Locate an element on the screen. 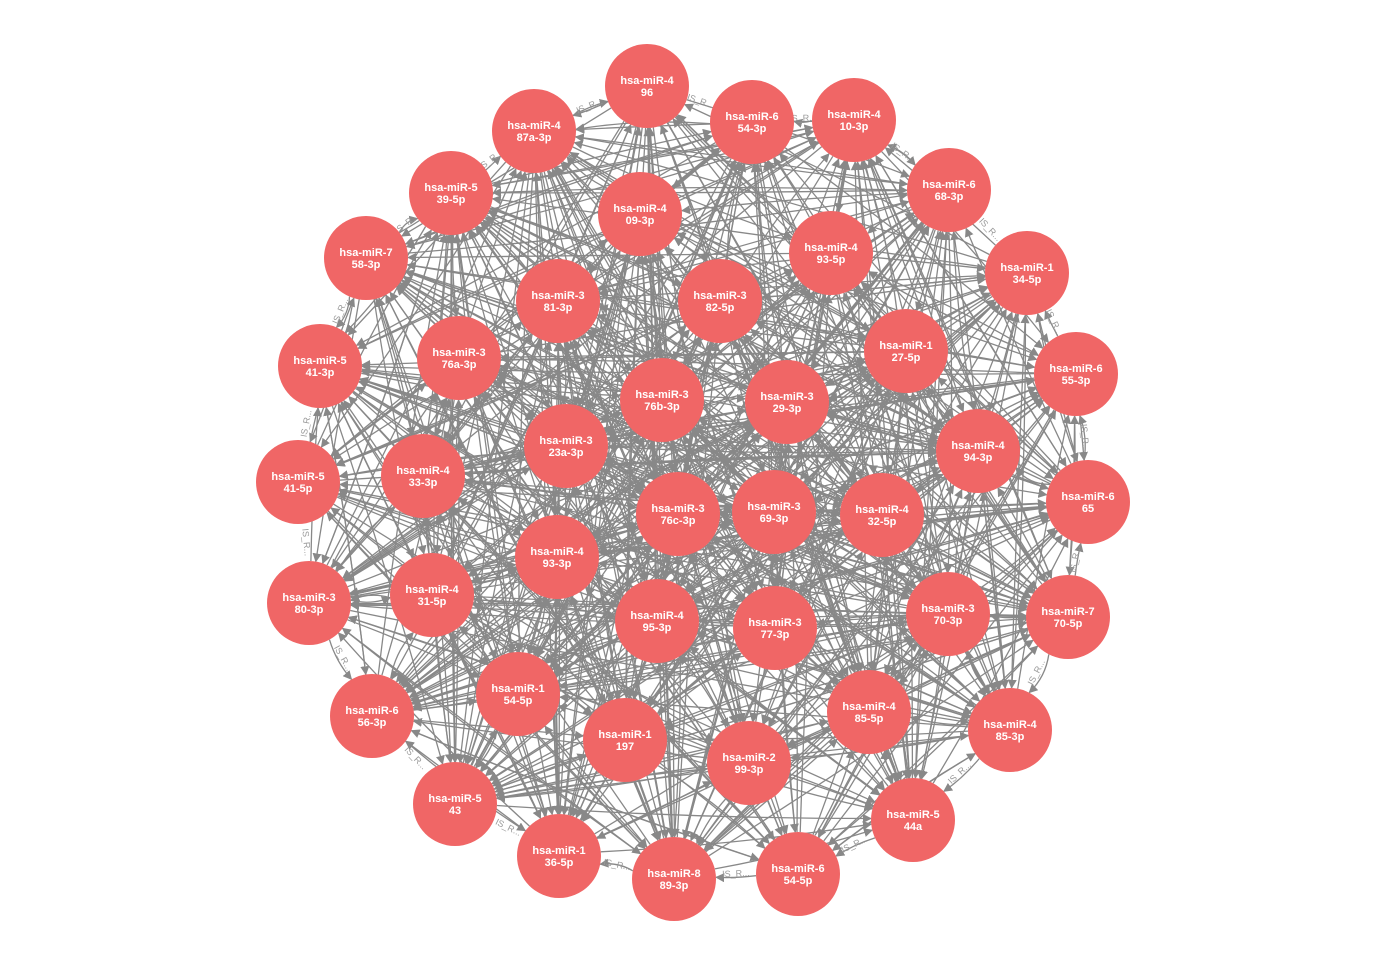  node-n4315: hsa-miR-431-5p is located at coordinates (432, 595).